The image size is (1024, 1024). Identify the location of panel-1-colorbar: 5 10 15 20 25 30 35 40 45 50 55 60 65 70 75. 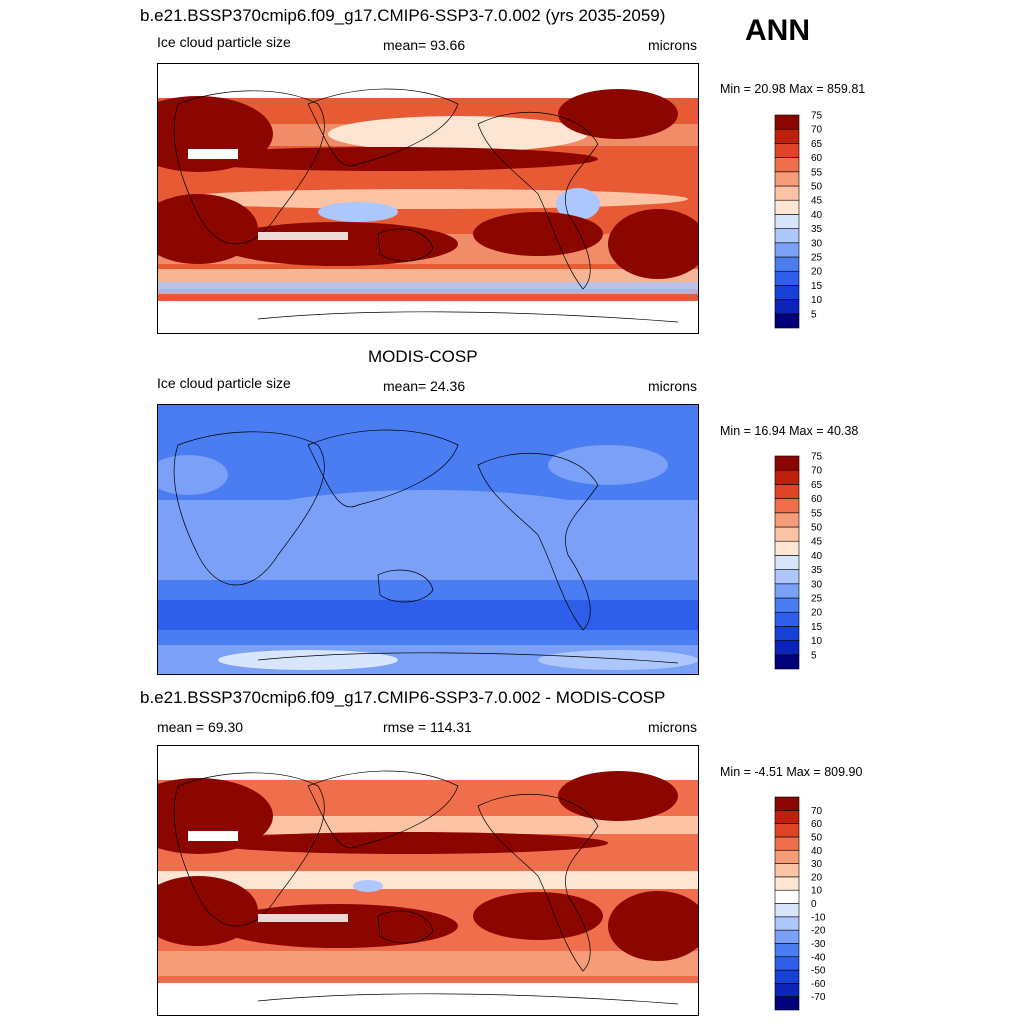
(809, 220).